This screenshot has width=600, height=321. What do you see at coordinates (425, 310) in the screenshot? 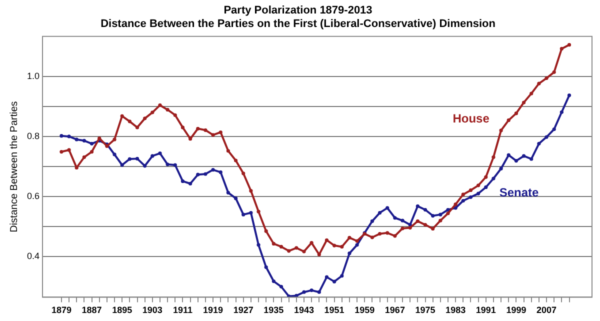
I see `x-tick-label: 1975` at bounding box center [425, 310].